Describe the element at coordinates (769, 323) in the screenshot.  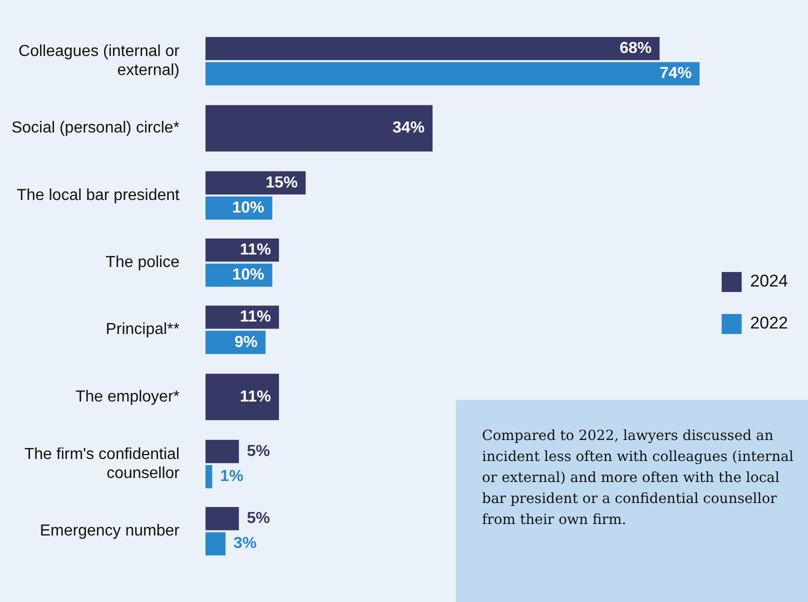
I see `legend-label: 2022` at that location.